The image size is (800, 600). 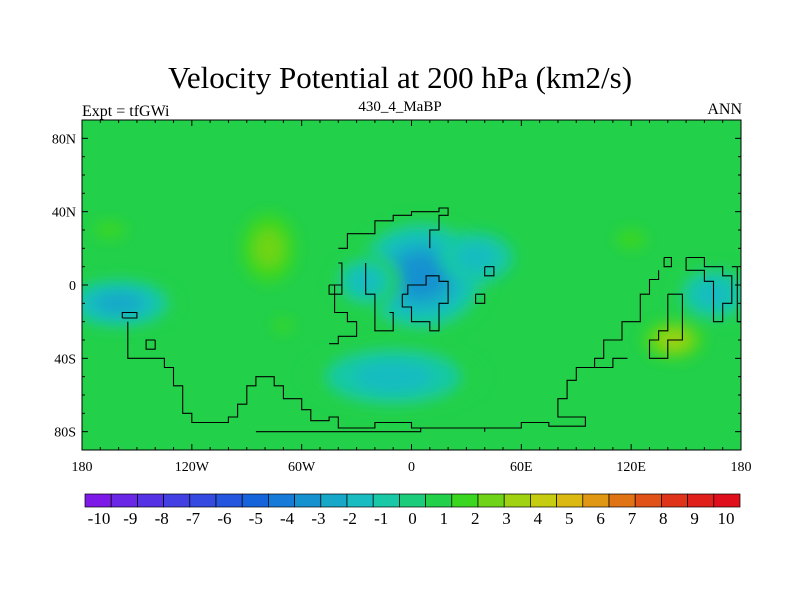 What do you see at coordinates (192, 467) in the screenshot?
I see `x-tick-label: 120W` at bounding box center [192, 467].